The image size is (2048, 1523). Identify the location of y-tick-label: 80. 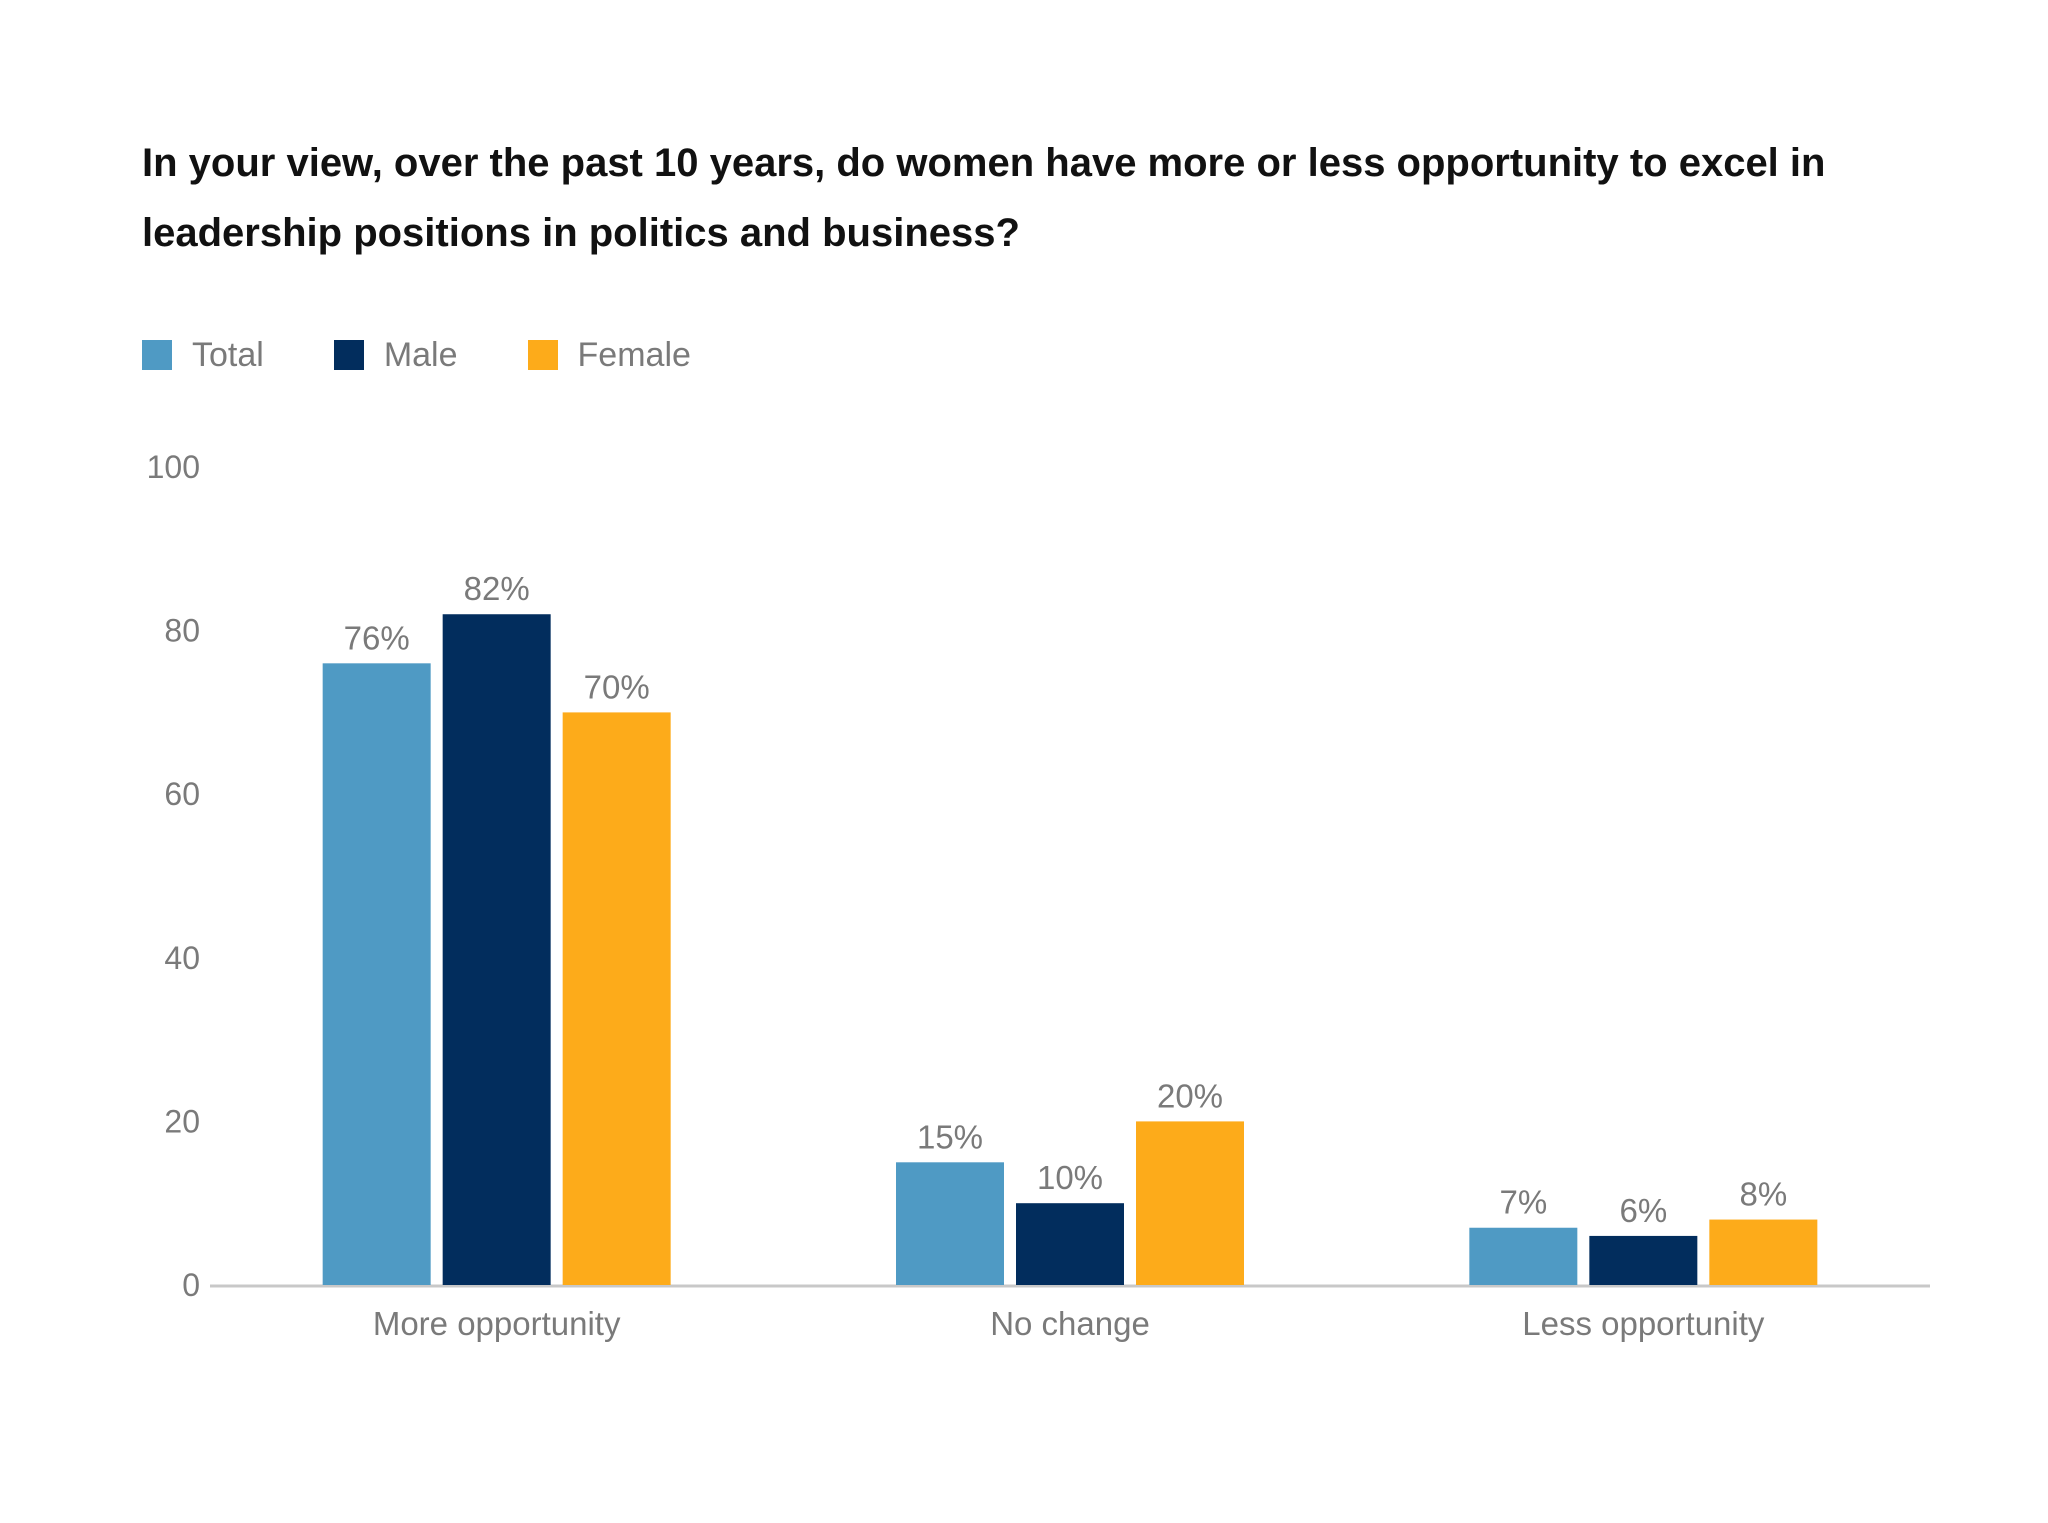
(182, 631).